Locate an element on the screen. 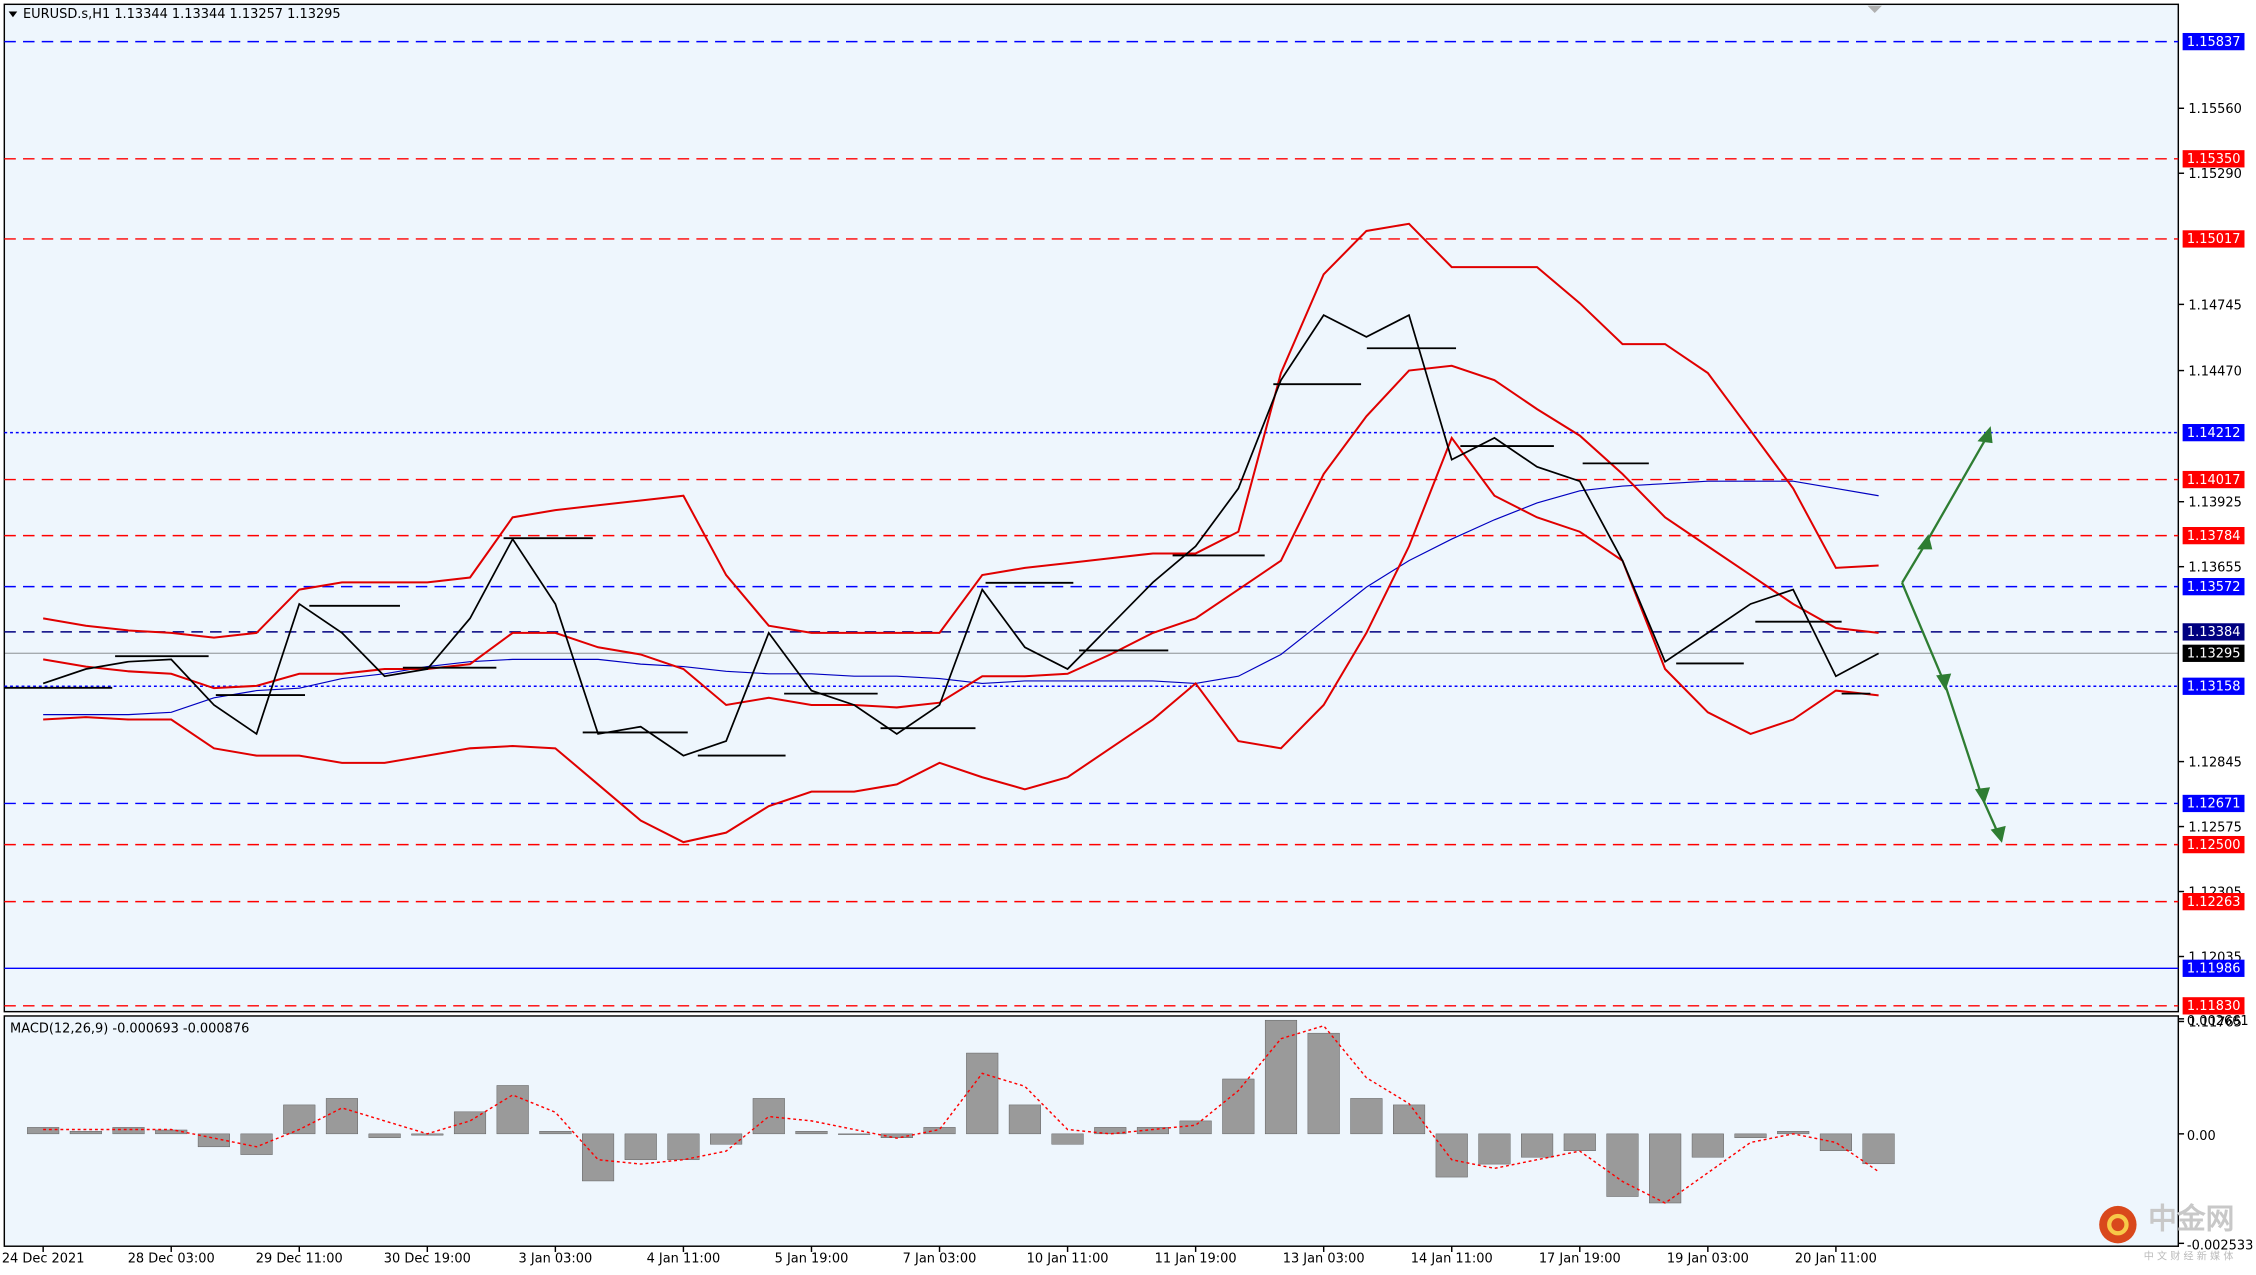  x-tick-label: 7 Jan 03:00 is located at coordinates (940, 1259).